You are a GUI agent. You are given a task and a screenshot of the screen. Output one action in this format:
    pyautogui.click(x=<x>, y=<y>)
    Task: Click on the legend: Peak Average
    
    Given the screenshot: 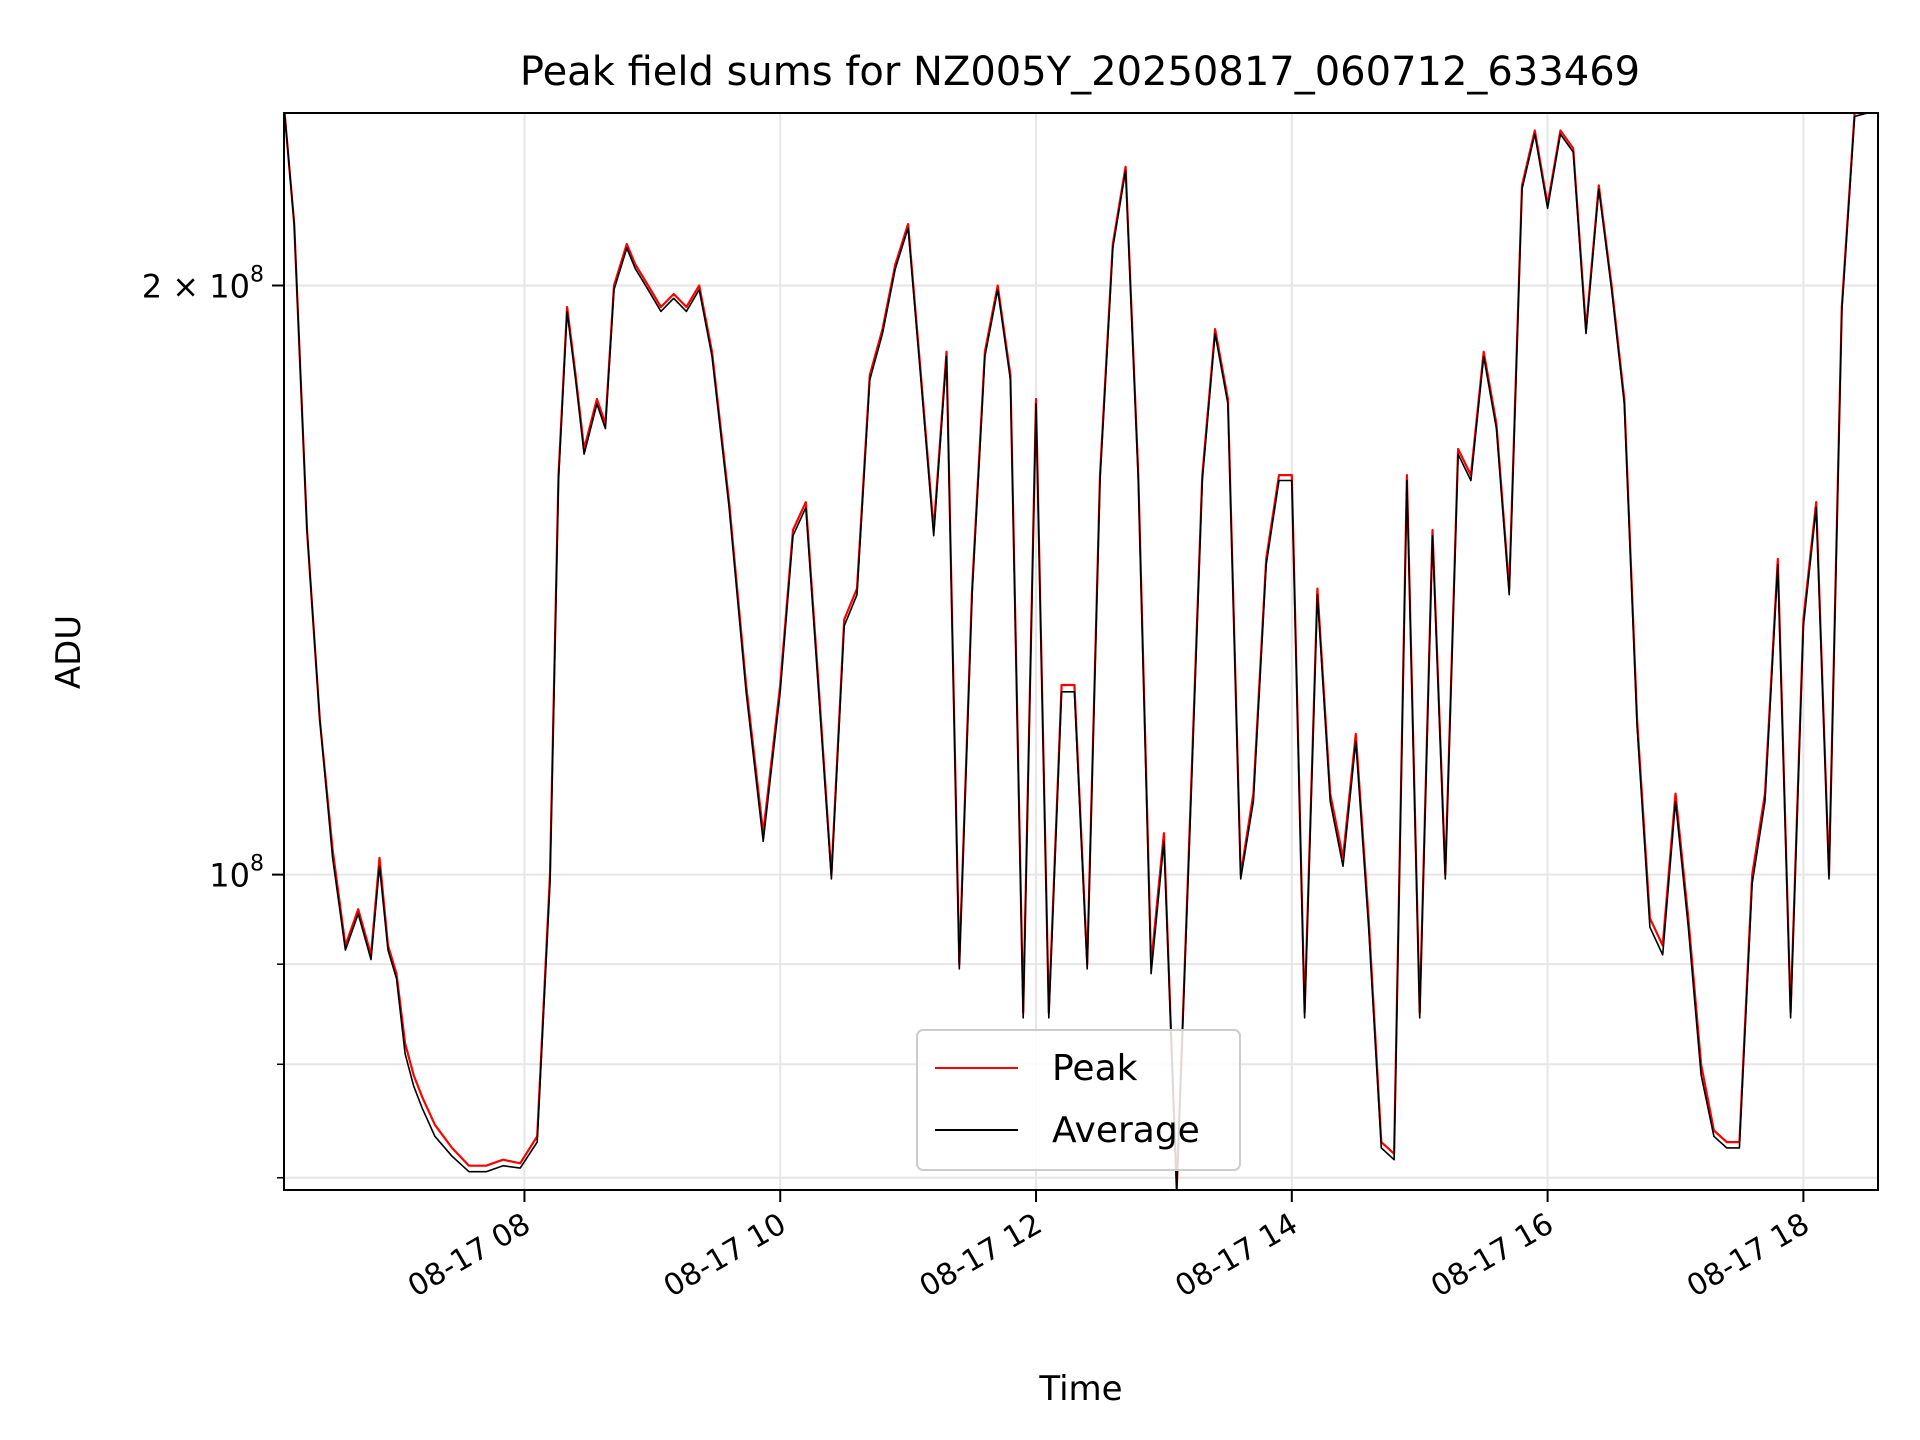 What is the action you would take?
    pyautogui.click(x=1078, y=1100)
    